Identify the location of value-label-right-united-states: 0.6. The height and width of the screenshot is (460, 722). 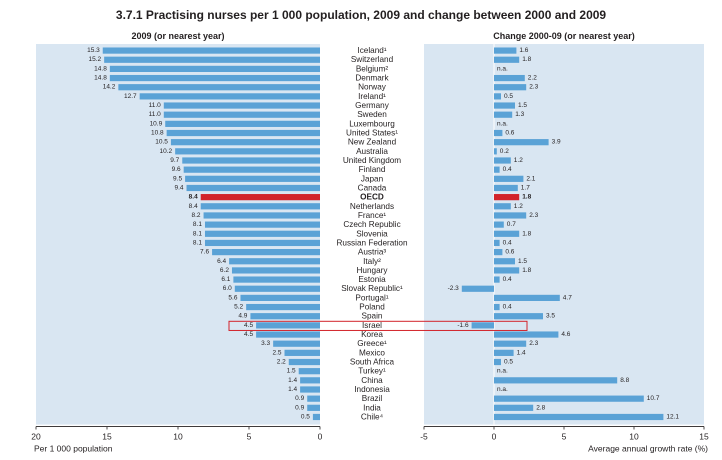
(509, 133).